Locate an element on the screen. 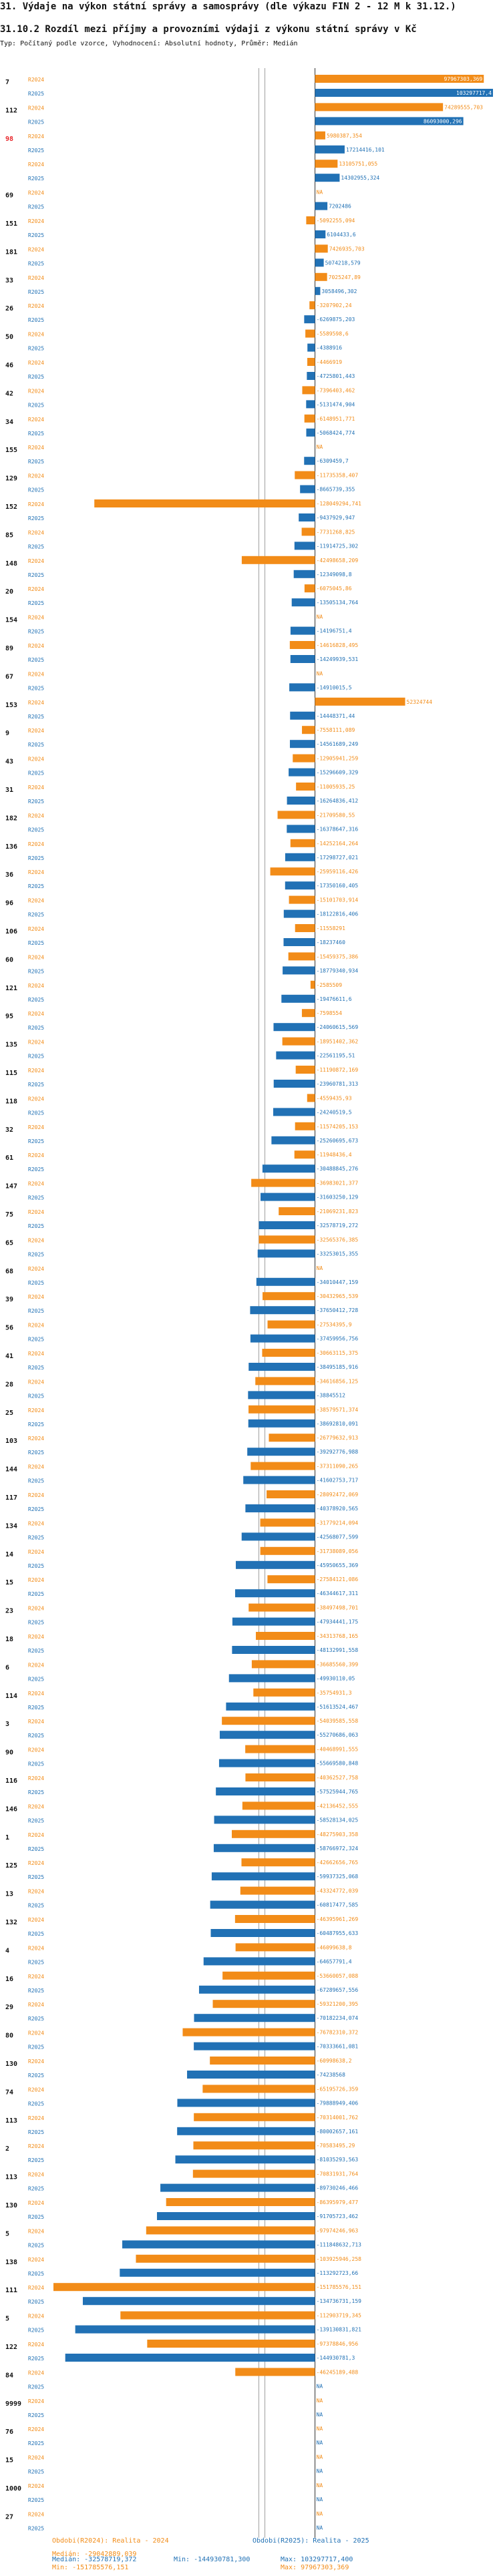 This screenshot has height=2576, width=501. data-label-r2025: 3058496,302 is located at coordinates (339, 291).